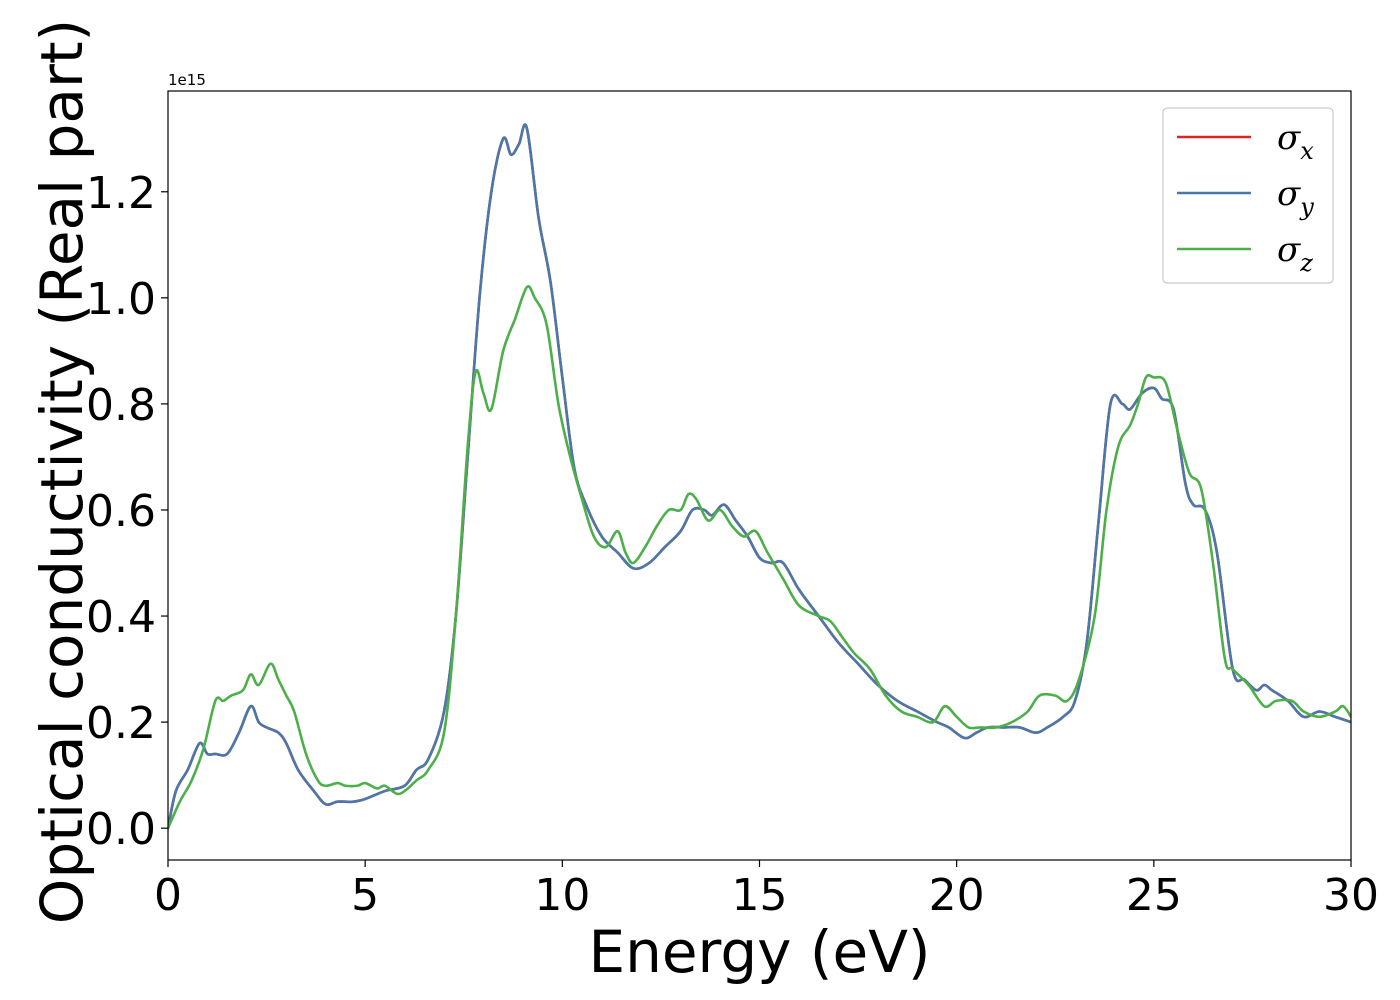 This screenshot has height=1000, width=1400. What do you see at coordinates (760, 895) in the screenshot?
I see `x-tick-label: 15` at bounding box center [760, 895].